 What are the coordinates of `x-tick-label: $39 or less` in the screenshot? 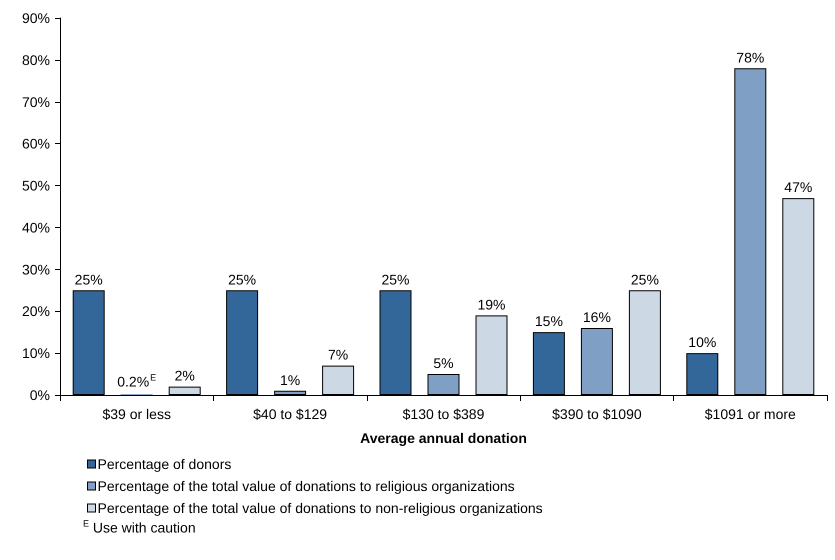 It's located at (136, 414).